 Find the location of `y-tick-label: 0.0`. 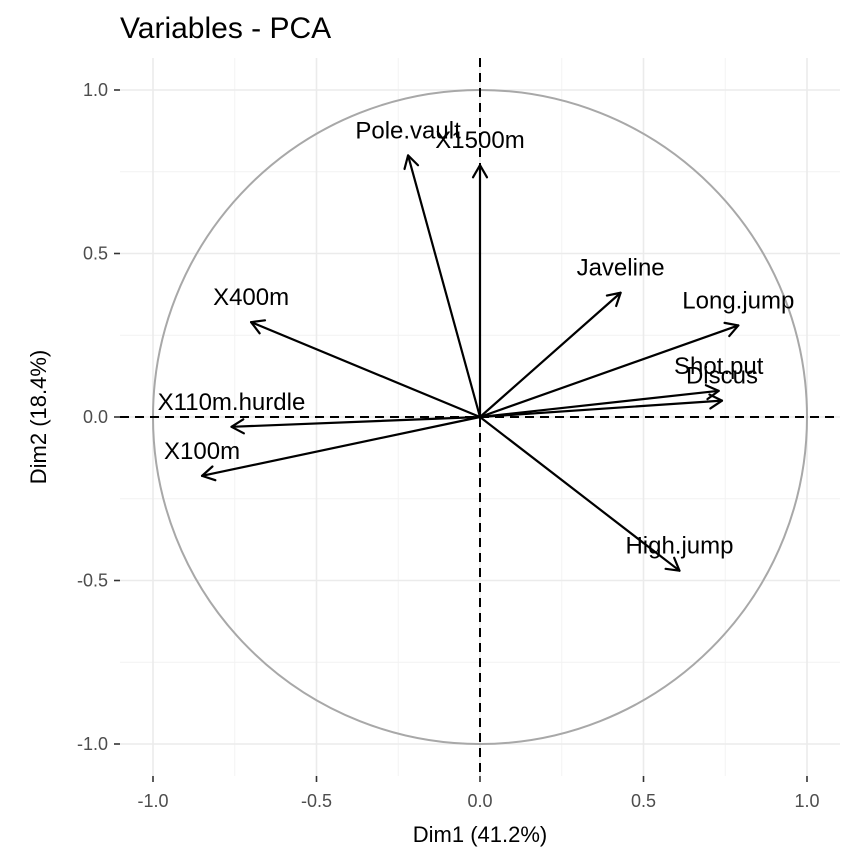

y-tick-label: 0.0 is located at coordinates (95, 417).